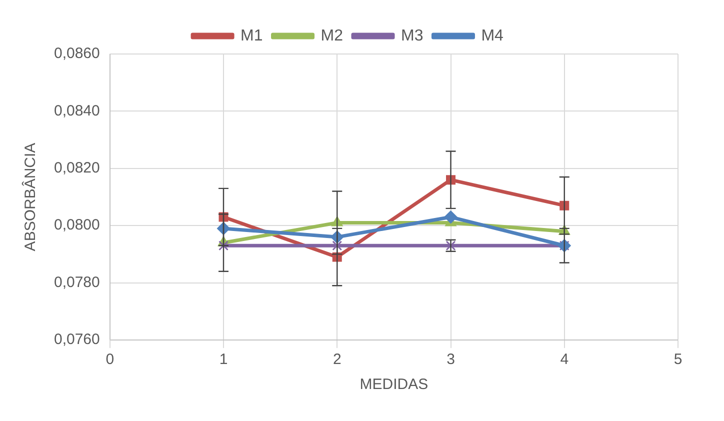 The image size is (724, 421). What do you see at coordinates (77, 339) in the screenshot?
I see `y-tick-label: 0,0760` at bounding box center [77, 339].